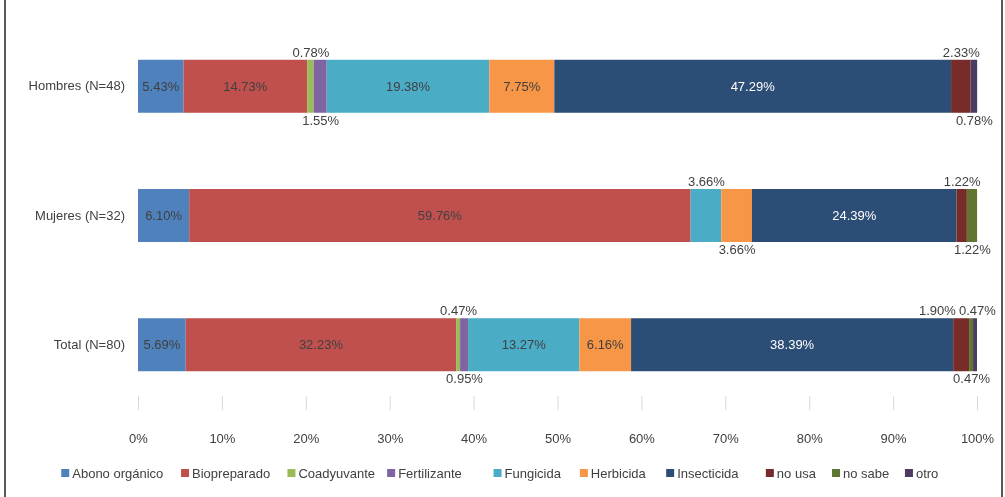 This screenshot has height=497, width=1005. Describe the element at coordinates (222, 439) in the screenshot. I see `x-tick-label: 10%` at that location.